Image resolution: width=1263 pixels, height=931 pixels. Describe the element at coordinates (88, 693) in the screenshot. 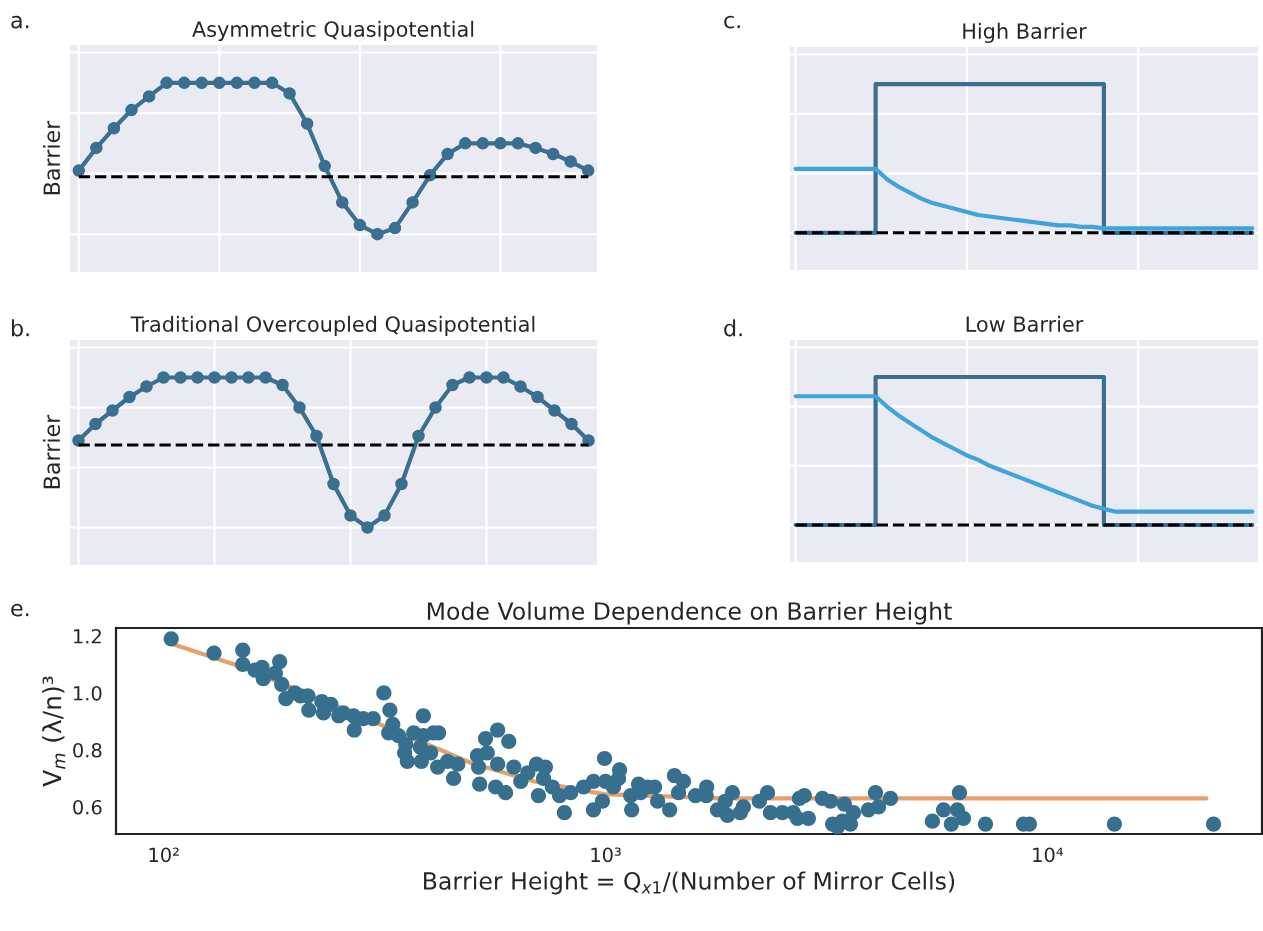

I see `y-tick-label: 1.0` at that location.